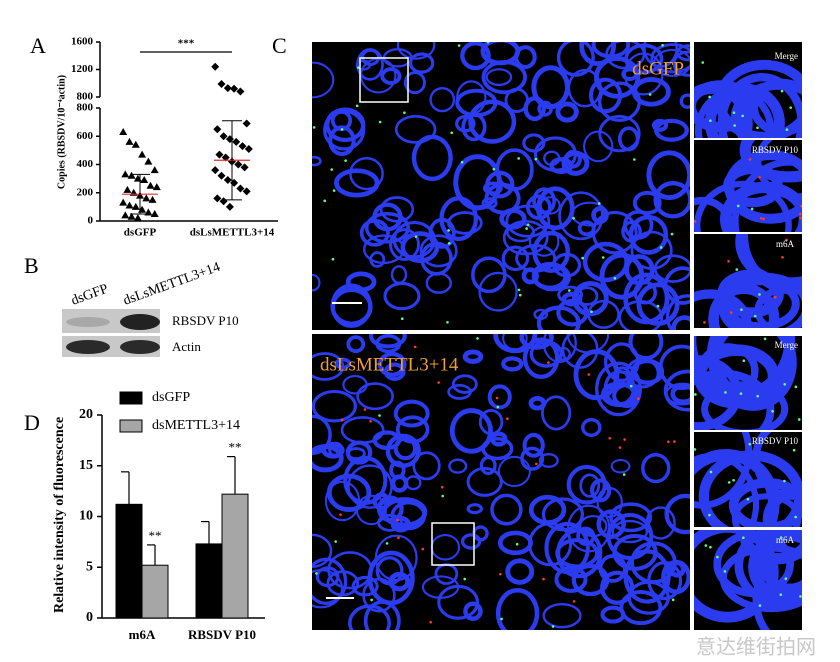 This screenshot has width=840, height=662. What do you see at coordinates (775, 441) in the screenshot?
I see `inset-label: RBSDV P10` at bounding box center [775, 441].